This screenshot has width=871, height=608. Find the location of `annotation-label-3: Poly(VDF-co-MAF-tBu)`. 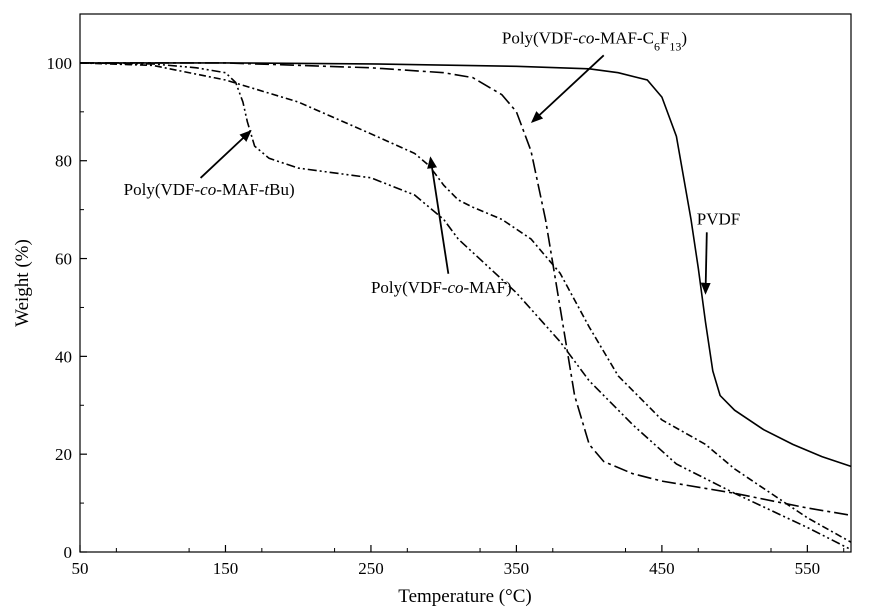

annotation-label-3: Poly(VDF-co-MAF-tBu) is located at coordinates (209, 189).